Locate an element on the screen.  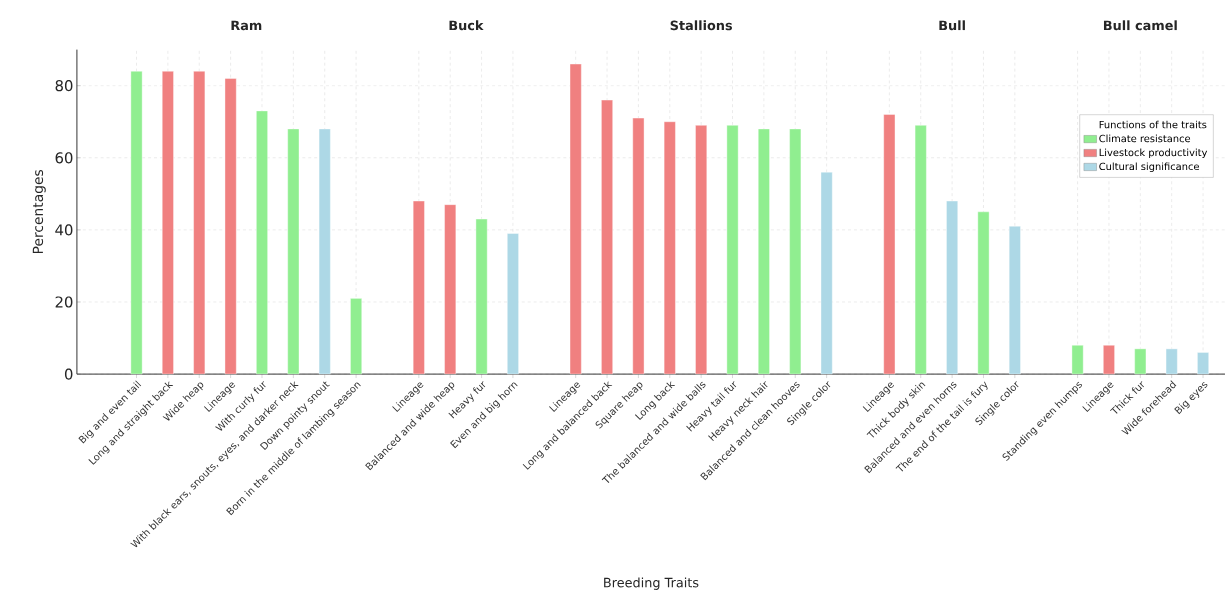
y-tick-label: 60 is located at coordinates (64, 157).